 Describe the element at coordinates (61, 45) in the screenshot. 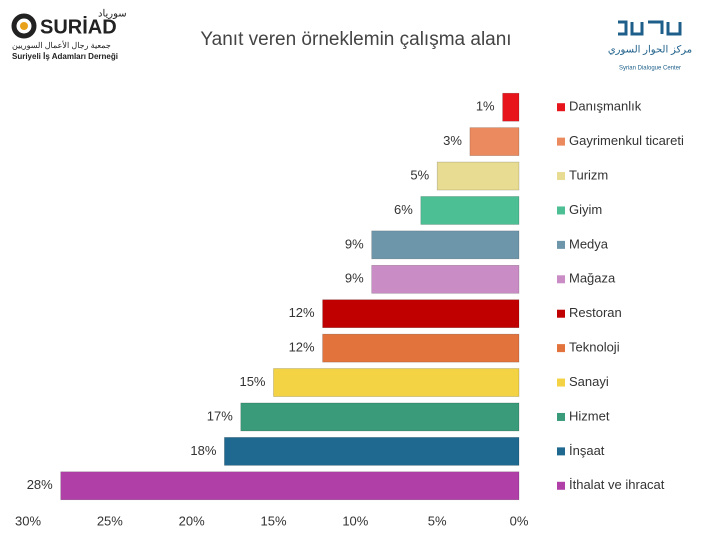

I see `logo-arabic-name: جمعية رجال الأعمال السوريين` at that location.